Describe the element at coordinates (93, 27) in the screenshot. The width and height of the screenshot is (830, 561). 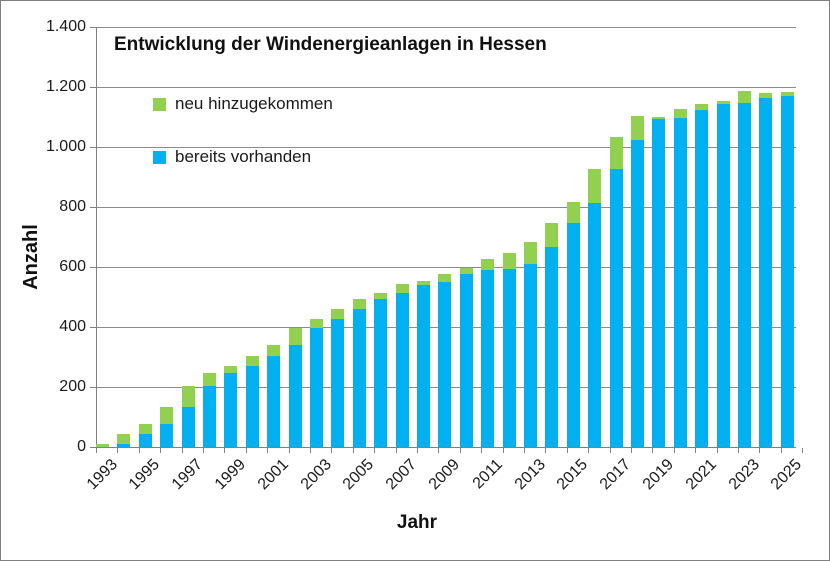
I see `y-tick-1.400` at that location.